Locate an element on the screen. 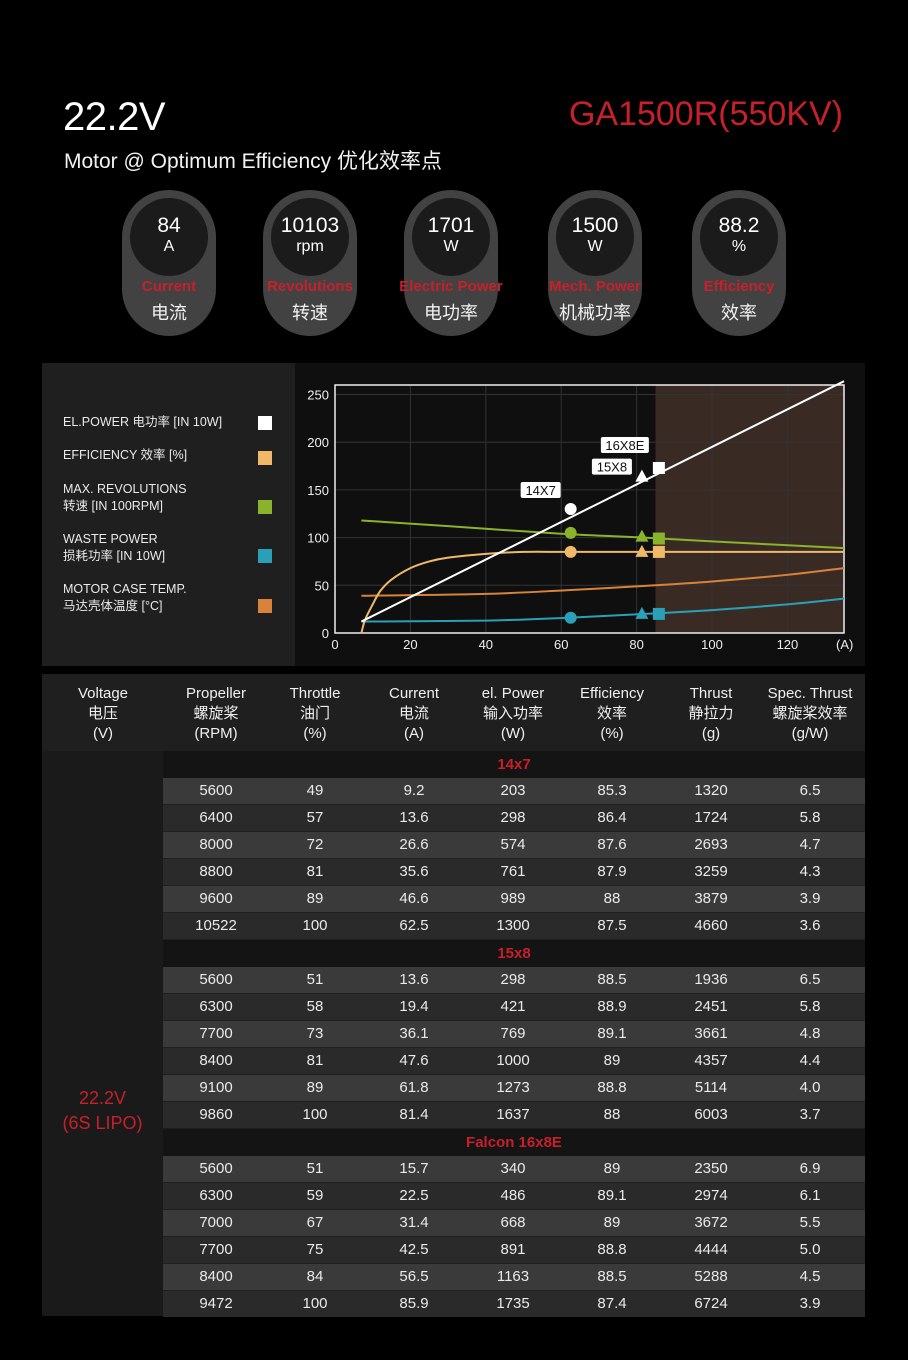 The width and height of the screenshot is (908, 1360). table-cell: 486 is located at coordinates (513, 1195).